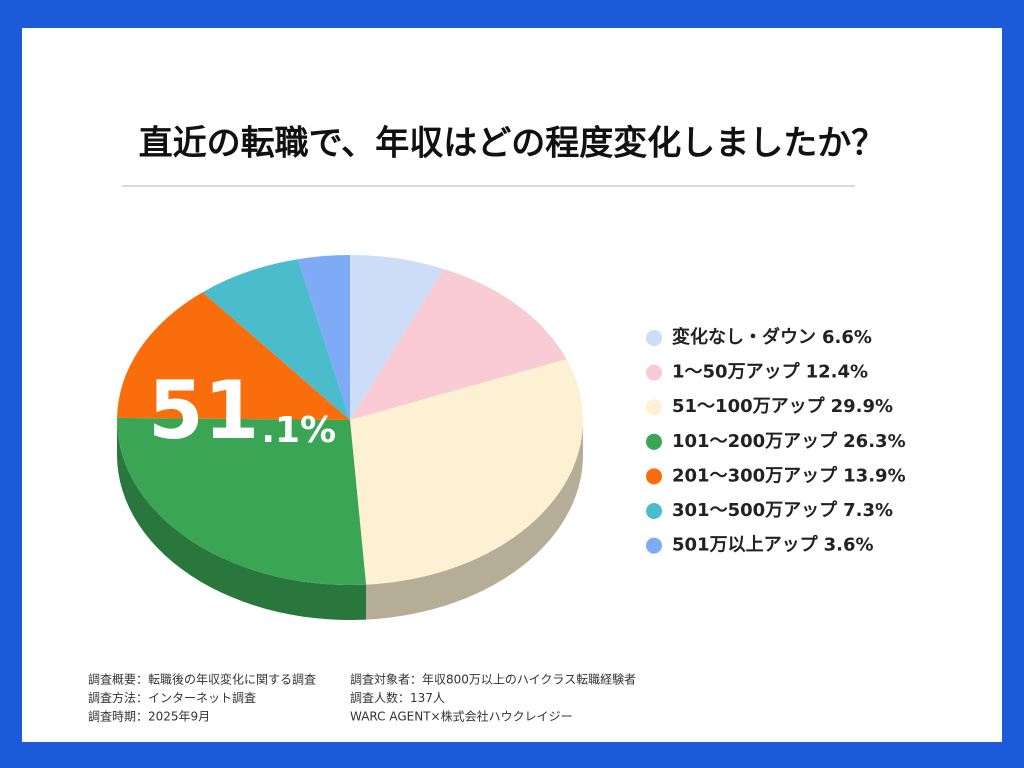 The height and width of the screenshot is (768, 1024). What do you see at coordinates (461, 716) in the screenshot?
I see `footer-note: WARC AGENT×株式会社ハウクレイジー` at bounding box center [461, 716].